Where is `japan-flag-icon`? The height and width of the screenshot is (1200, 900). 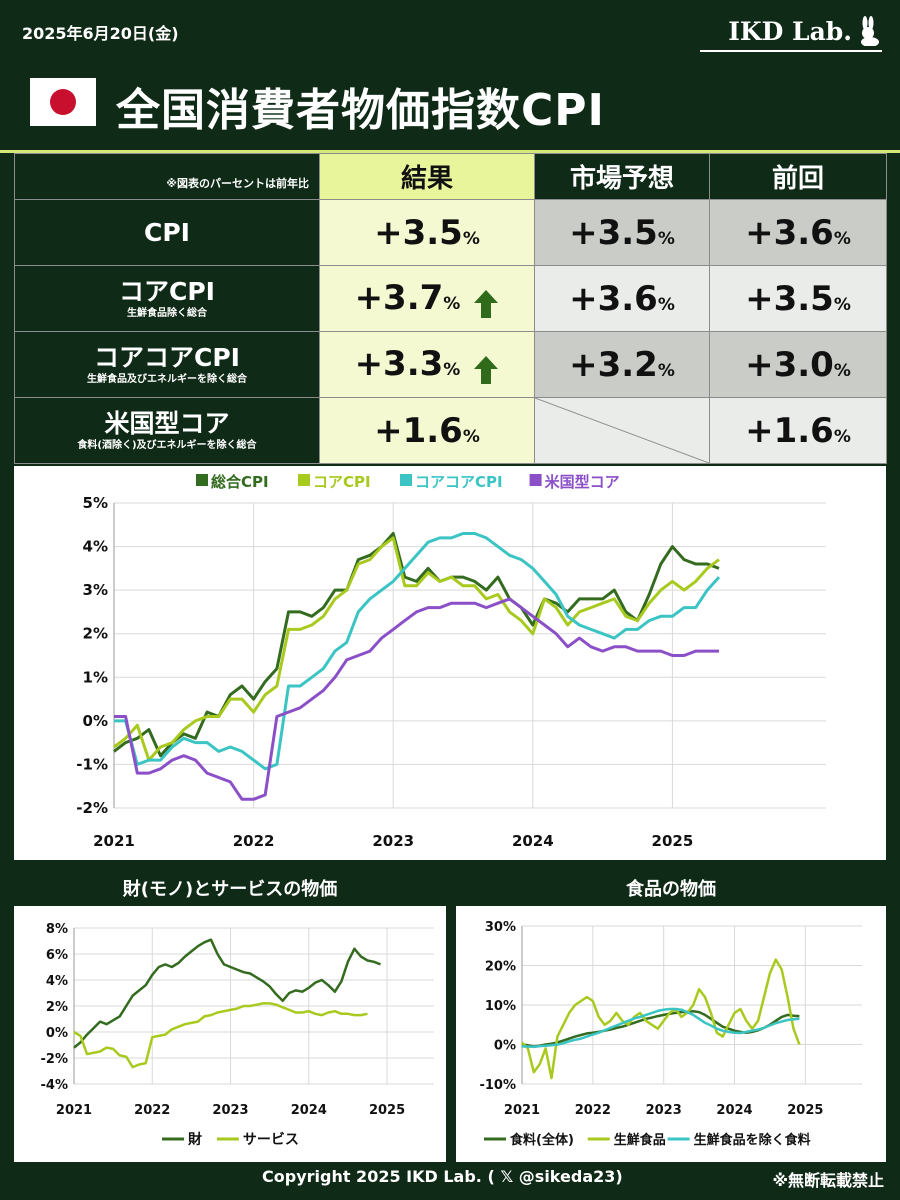 japan-flag-icon is located at coordinates (63, 102).